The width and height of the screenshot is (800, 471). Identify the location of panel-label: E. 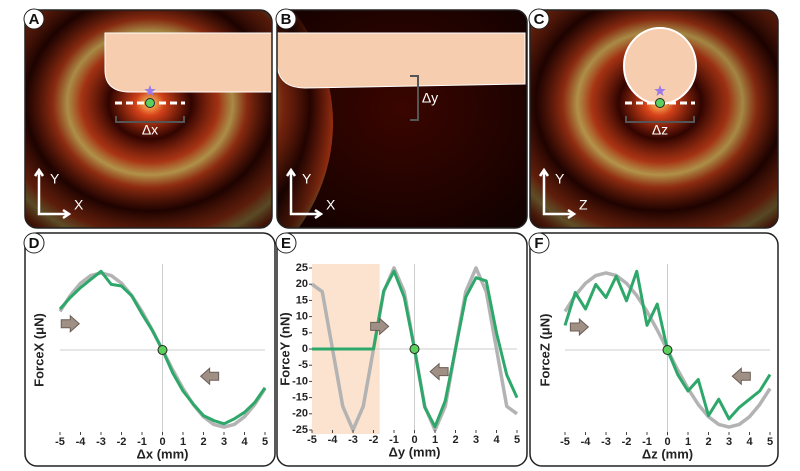
(286, 243).